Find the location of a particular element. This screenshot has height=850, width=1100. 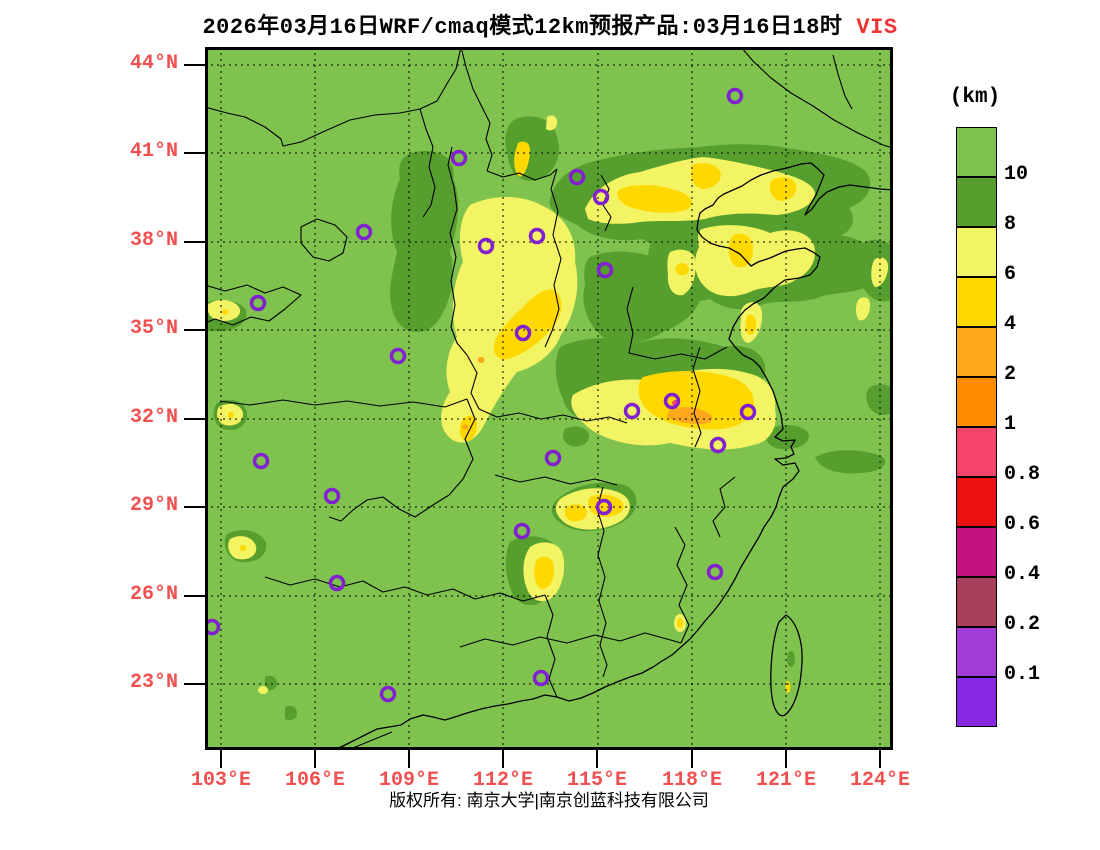

lon-label: 121°E is located at coordinates (785, 780).